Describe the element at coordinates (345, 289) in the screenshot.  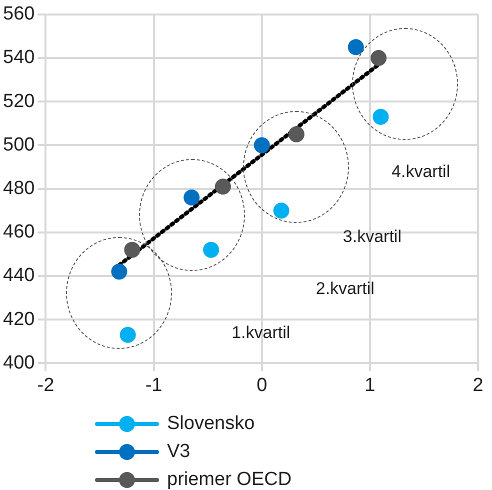
I see `annotation: 2.kvartil` at that location.